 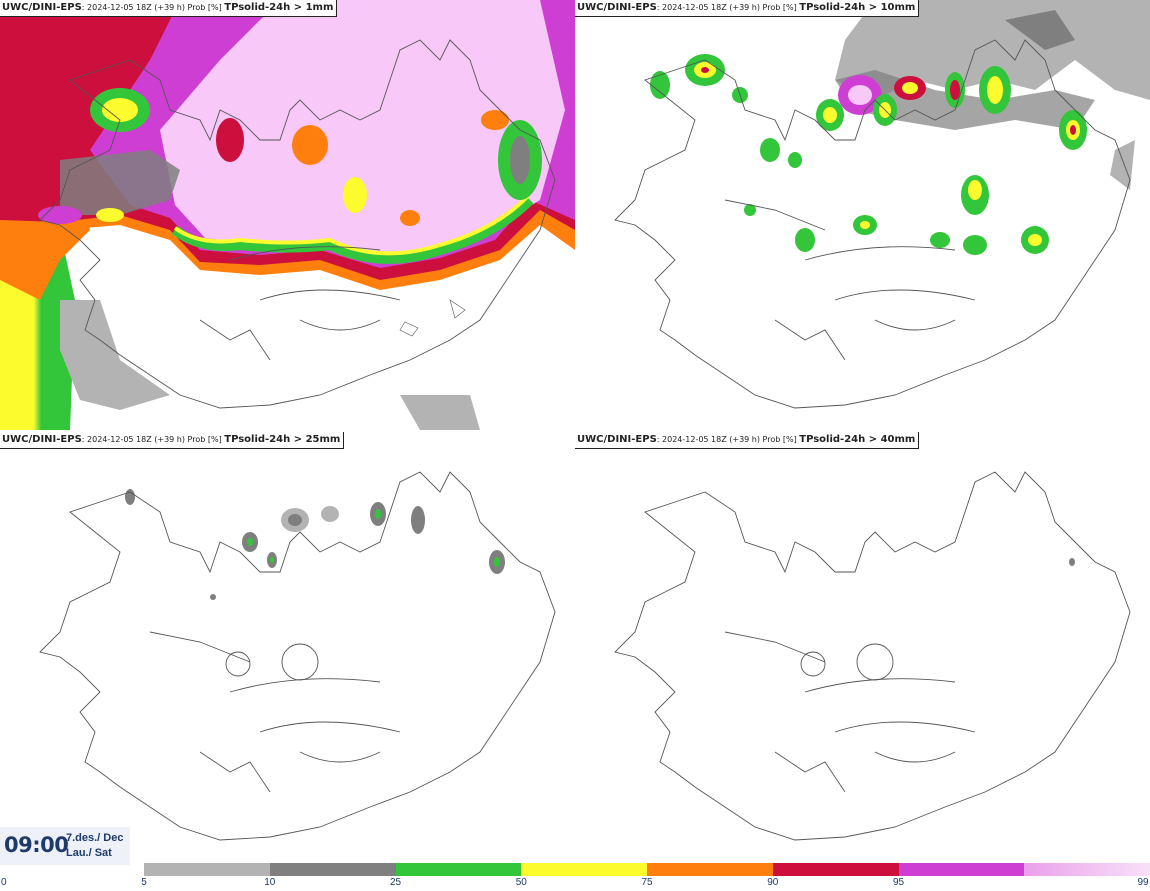 What do you see at coordinates (95, 838) in the screenshot?
I see `valid-date-line1: 7.des./ Dec` at bounding box center [95, 838].